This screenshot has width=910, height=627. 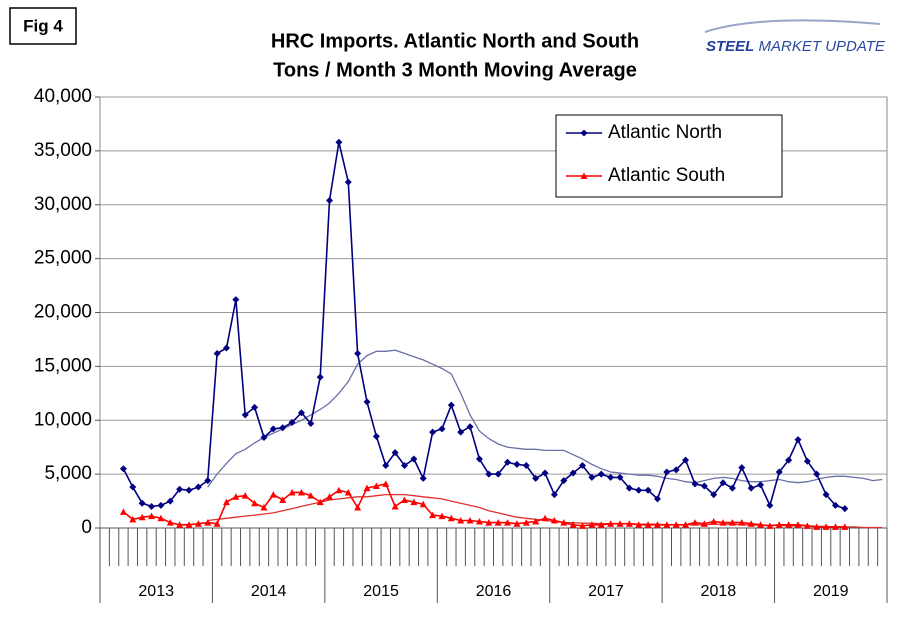 What do you see at coordinates (730, 46) in the screenshot?
I see `logo-bold: STEEL` at bounding box center [730, 46].